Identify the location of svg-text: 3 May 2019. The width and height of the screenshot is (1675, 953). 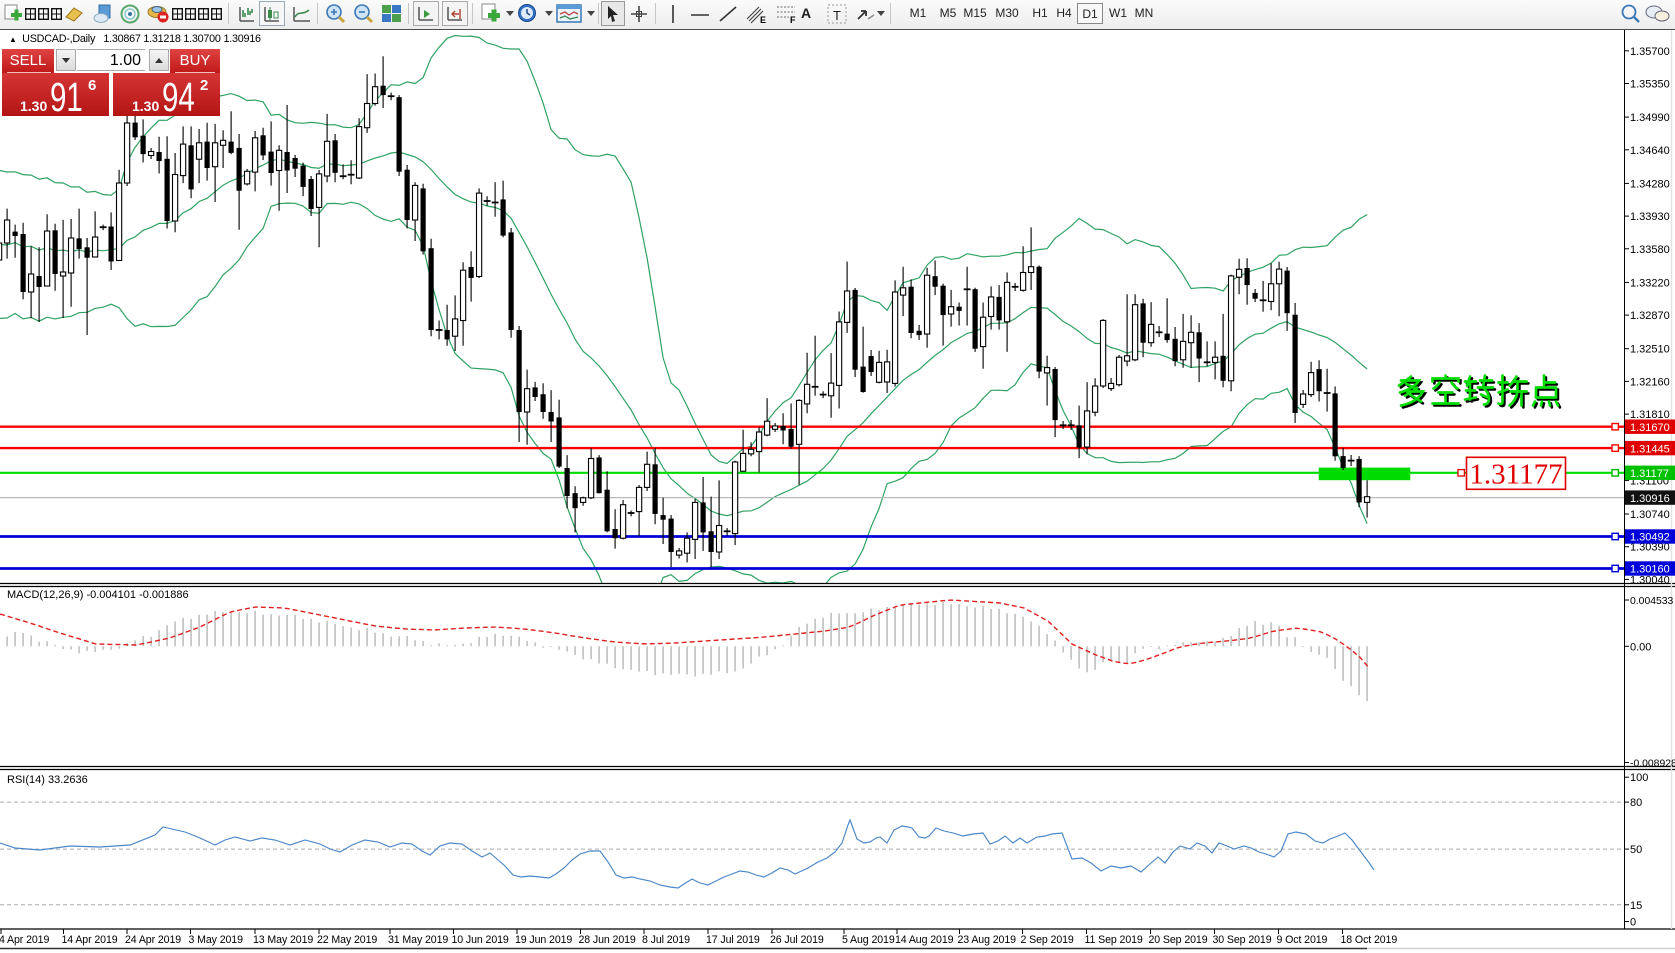
(216, 940).